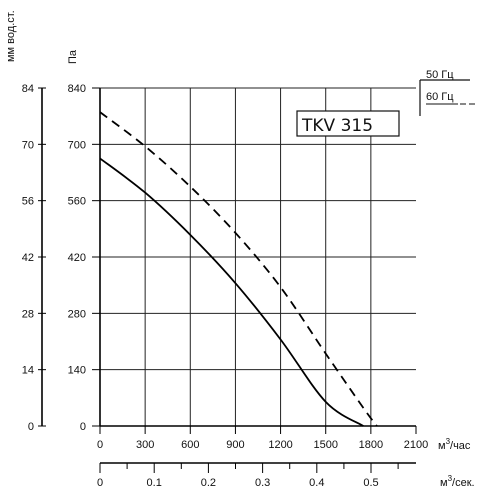 This screenshot has height=502, width=496. What do you see at coordinates (325, 445) in the screenshot?
I see `x-tick-label-primary: 1500` at bounding box center [325, 445].